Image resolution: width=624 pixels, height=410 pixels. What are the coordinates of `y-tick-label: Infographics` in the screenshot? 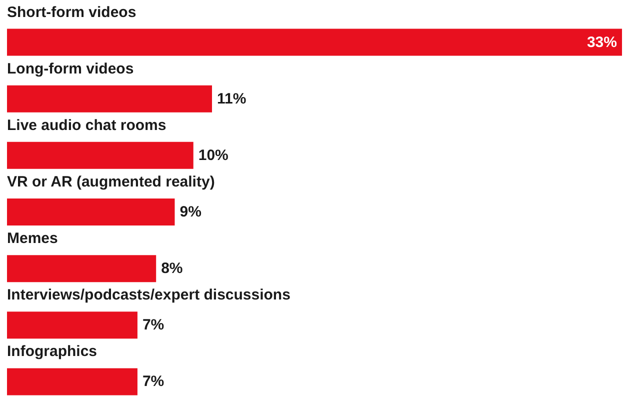 It's located at (52, 351).